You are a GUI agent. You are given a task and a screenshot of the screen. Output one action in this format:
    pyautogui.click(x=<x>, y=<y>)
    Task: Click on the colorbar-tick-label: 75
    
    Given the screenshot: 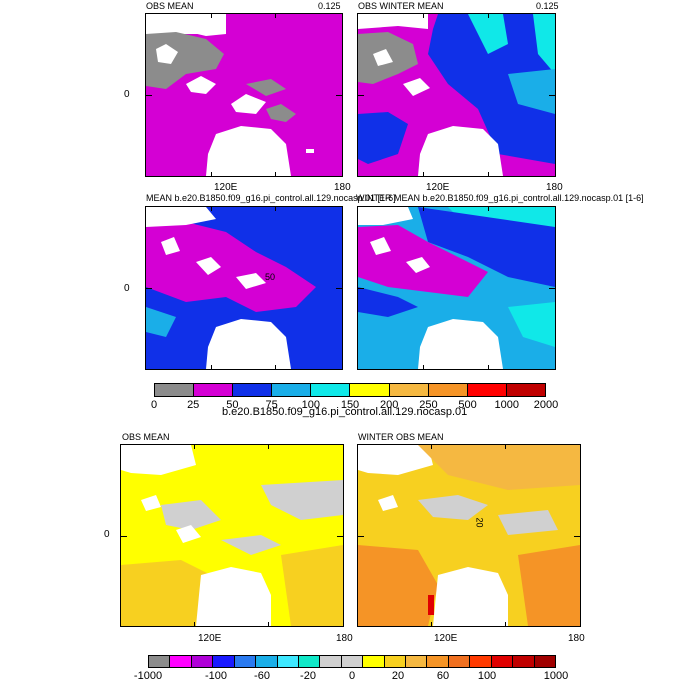 What is the action you would take?
    pyautogui.click(x=271, y=405)
    